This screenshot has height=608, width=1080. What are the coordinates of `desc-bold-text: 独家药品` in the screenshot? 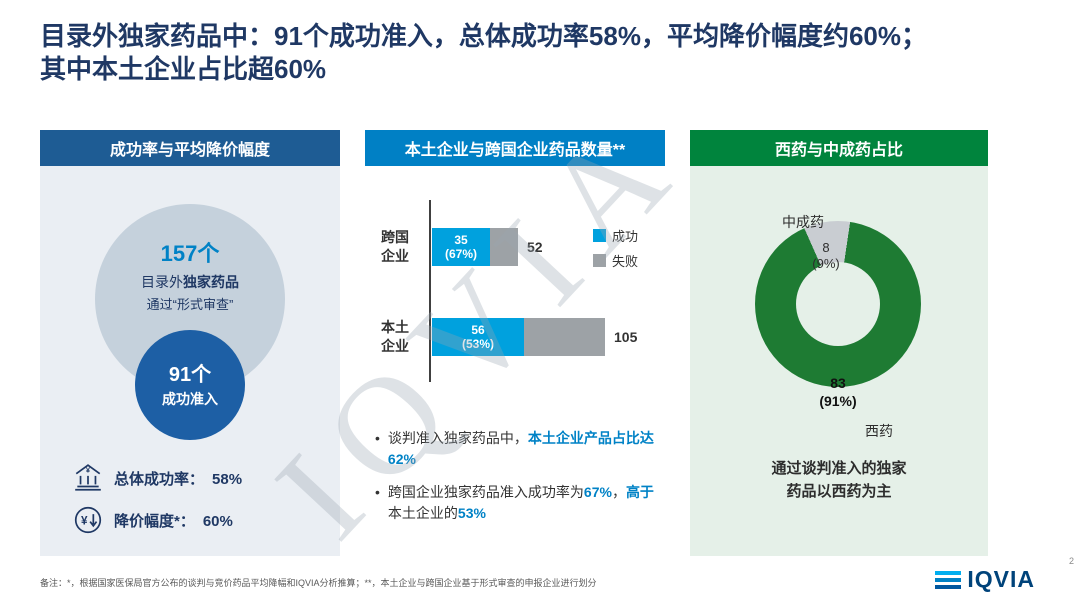 It's located at (211, 282).